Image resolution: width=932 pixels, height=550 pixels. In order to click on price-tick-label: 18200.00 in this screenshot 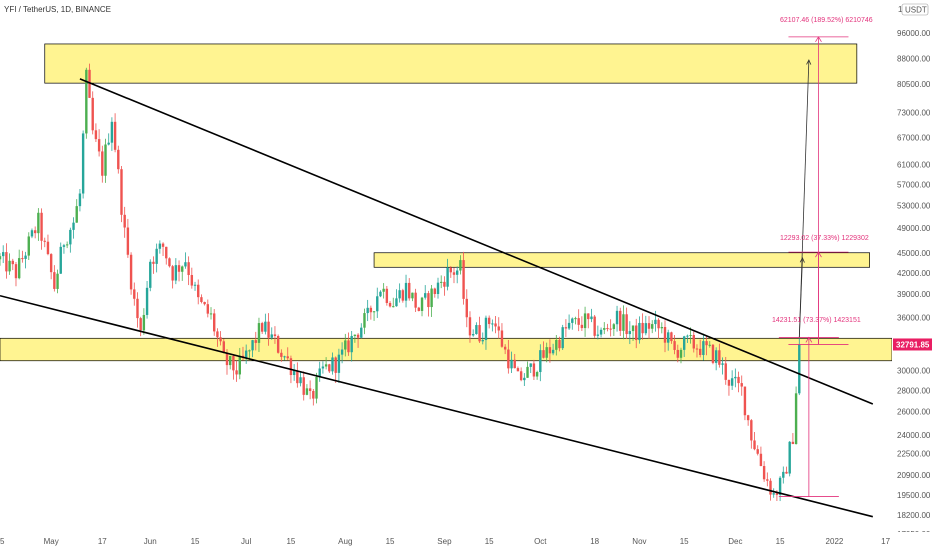, I will do `click(914, 515)`.